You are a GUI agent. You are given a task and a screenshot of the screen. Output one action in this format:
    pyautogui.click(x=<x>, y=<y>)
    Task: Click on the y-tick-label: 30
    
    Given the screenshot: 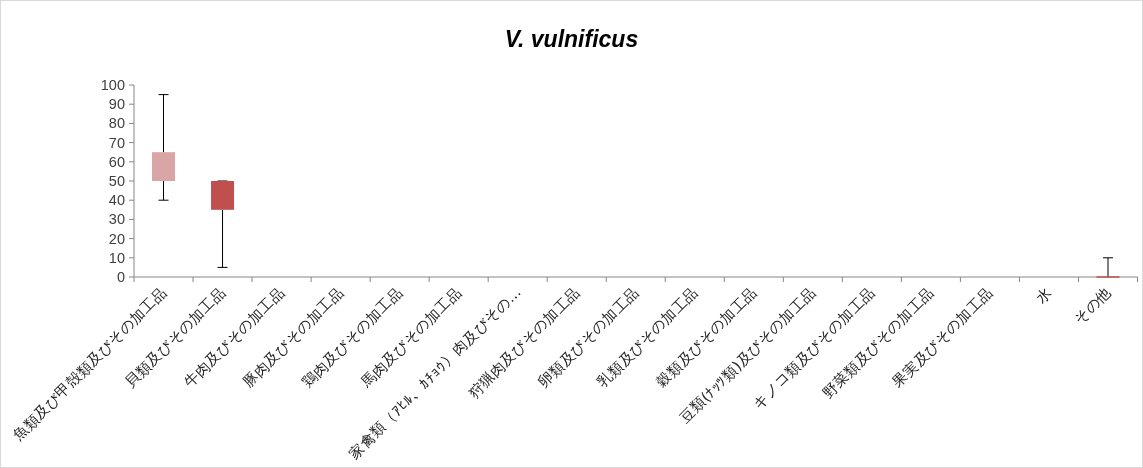 What is the action you would take?
    pyautogui.click(x=116, y=219)
    